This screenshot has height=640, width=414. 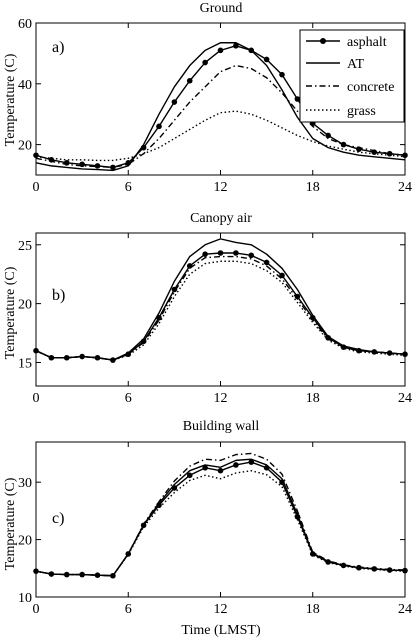 I want to click on legend-box, so click(x=352, y=76).